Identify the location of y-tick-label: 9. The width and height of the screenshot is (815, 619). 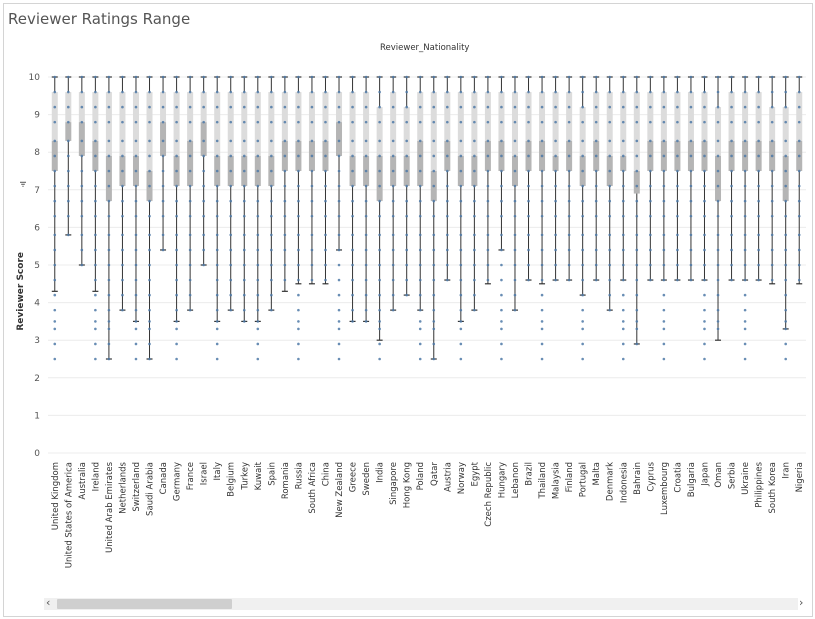
(37, 116).